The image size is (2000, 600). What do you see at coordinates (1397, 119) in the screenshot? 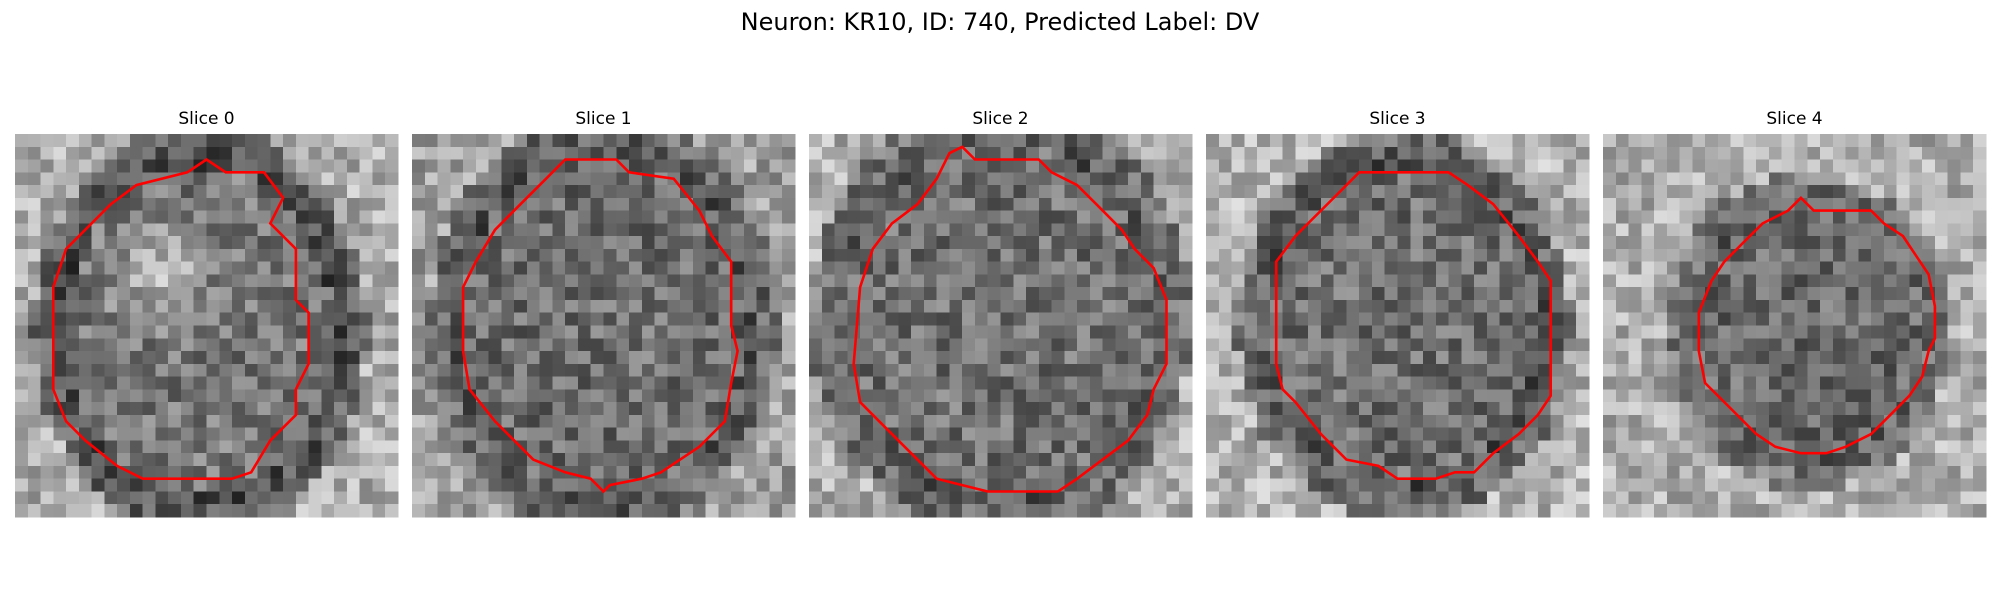
I see `slice-title-3: Slice 3` at bounding box center [1397, 119].